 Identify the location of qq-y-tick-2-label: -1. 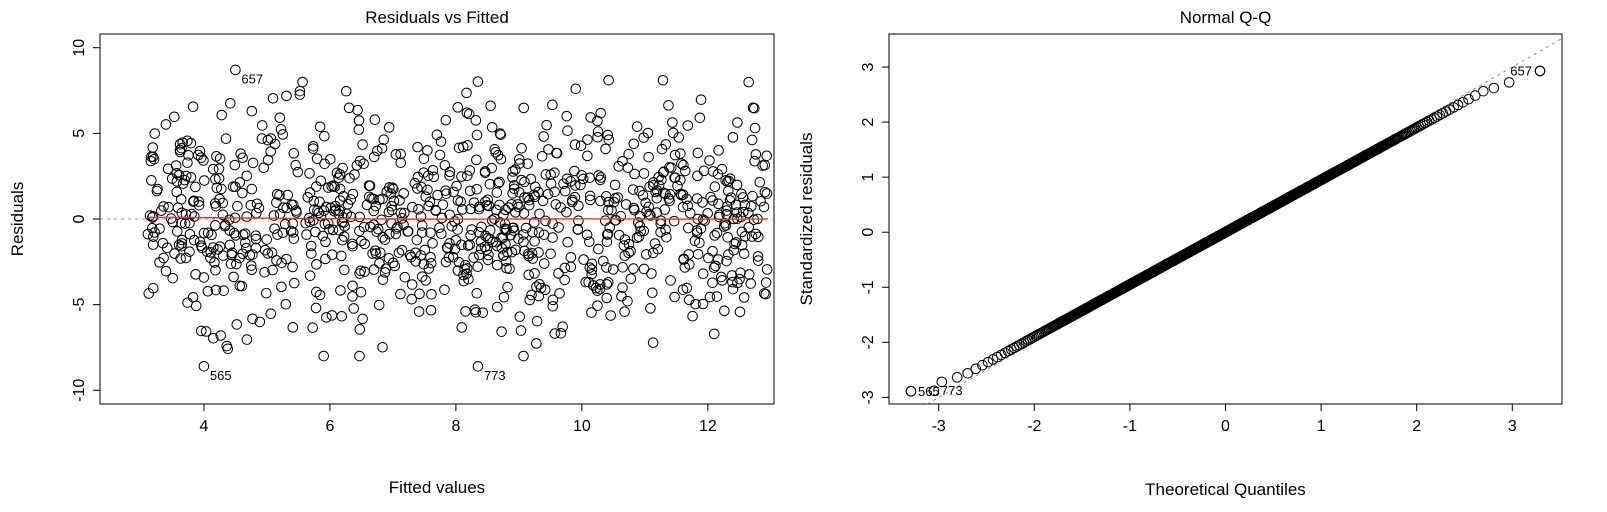
(868, 287).